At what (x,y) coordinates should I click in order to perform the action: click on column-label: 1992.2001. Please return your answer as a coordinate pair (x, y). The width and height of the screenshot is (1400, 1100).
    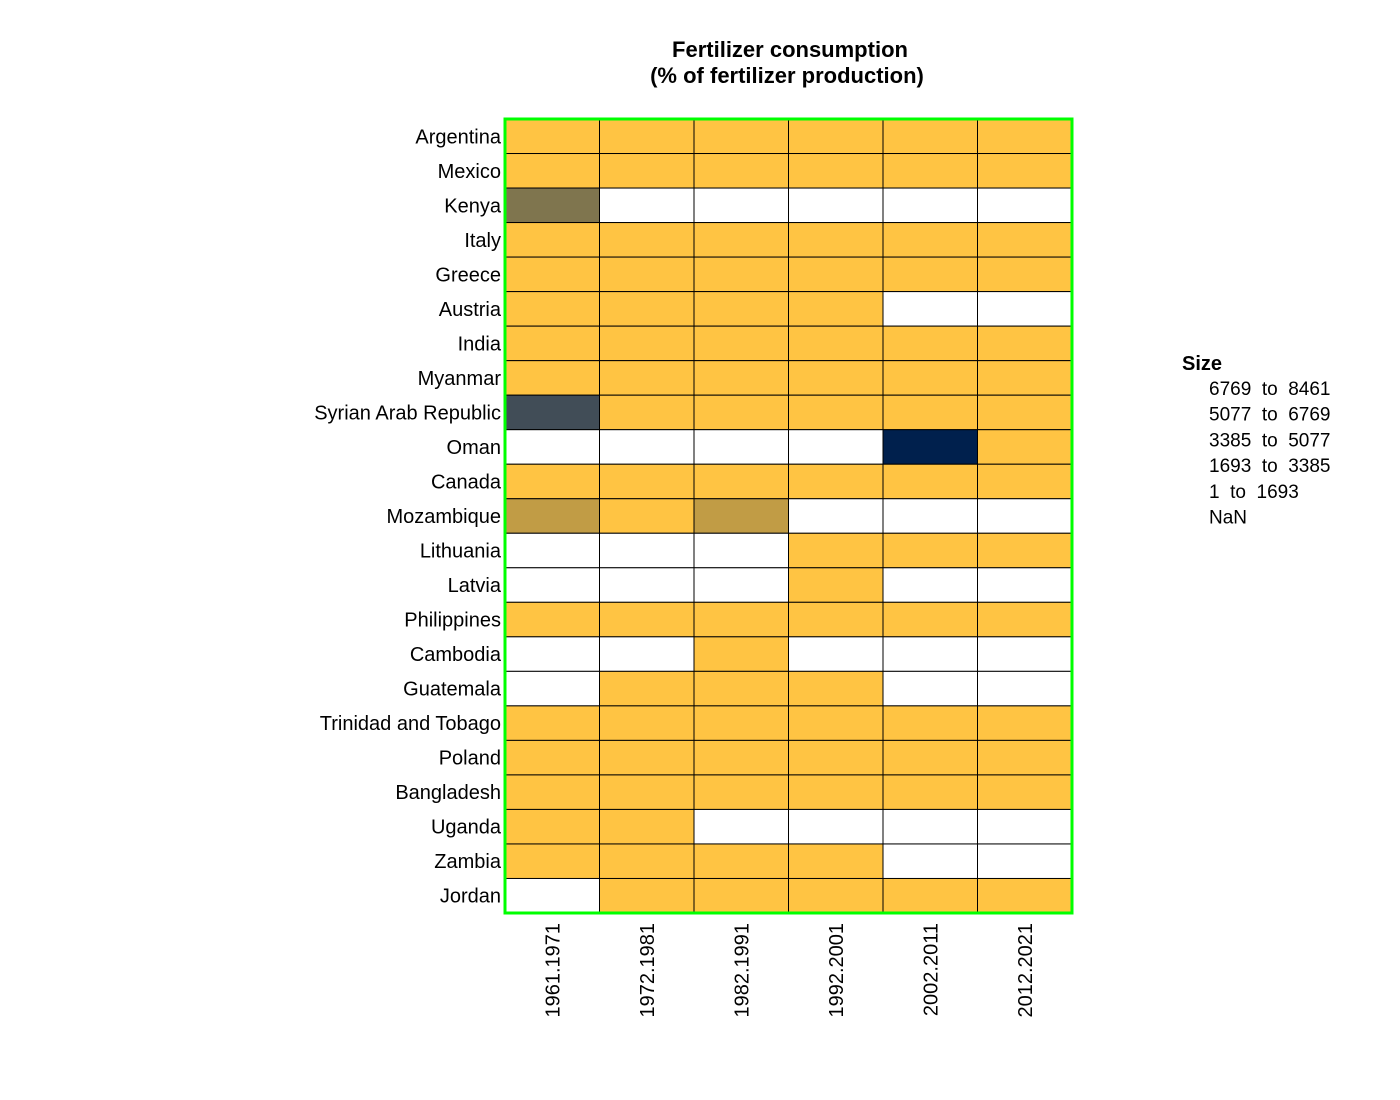
    Looking at the image, I should click on (837, 970).